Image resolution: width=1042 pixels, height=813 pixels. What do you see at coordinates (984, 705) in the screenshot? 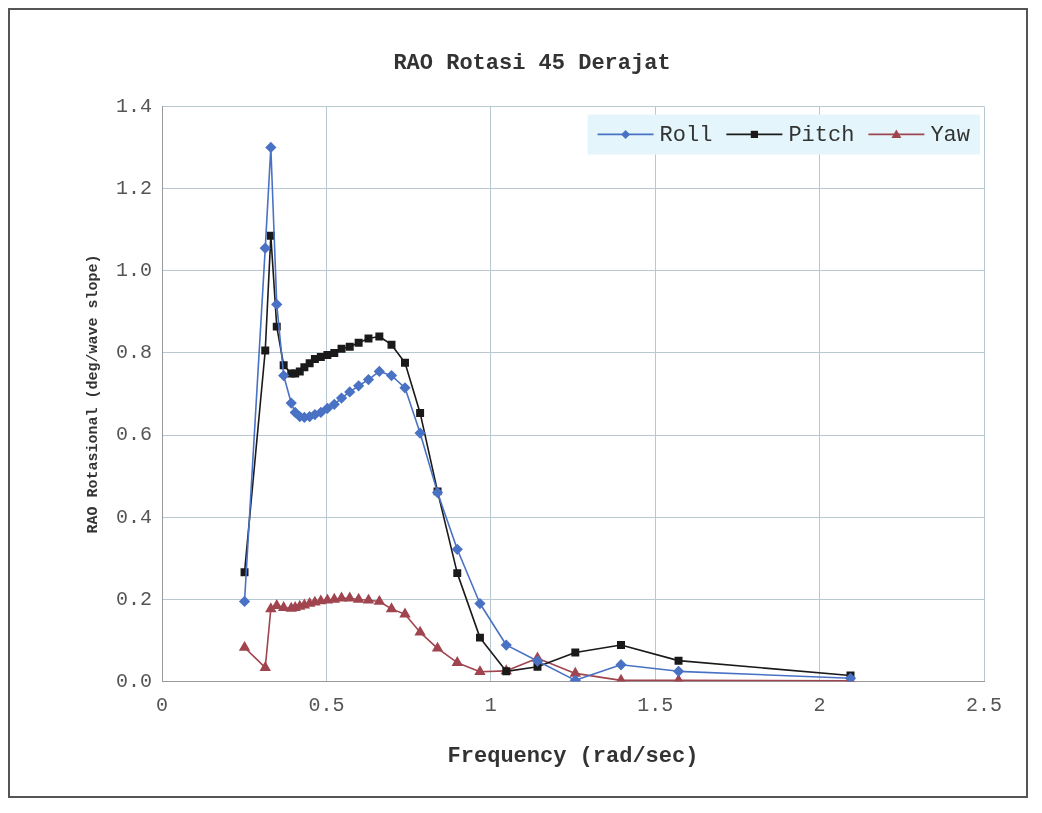
I see `x-tick-label: 2.5` at bounding box center [984, 705].